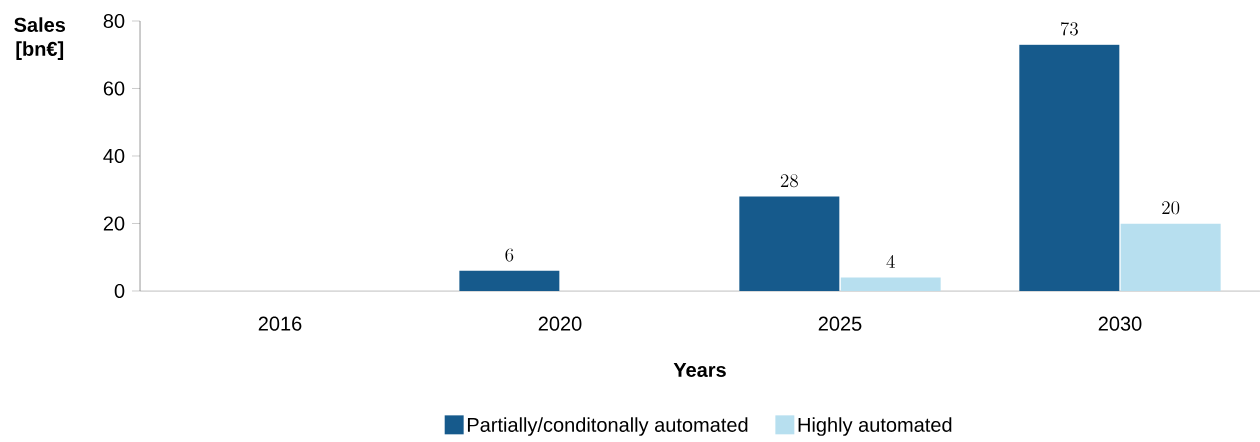 The image size is (1260, 442). I want to click on y-tick-label: 60, so click(114, 88).